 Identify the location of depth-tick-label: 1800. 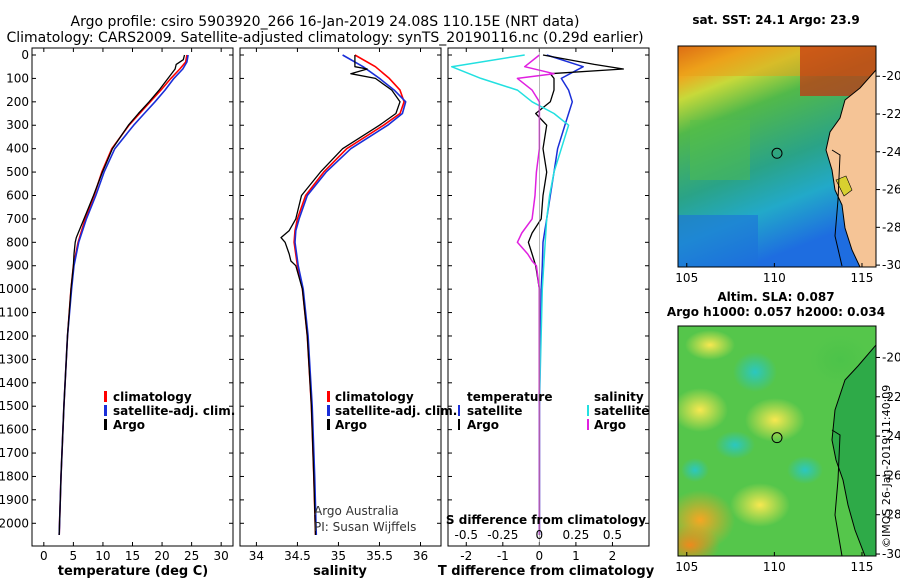
(14, 476).